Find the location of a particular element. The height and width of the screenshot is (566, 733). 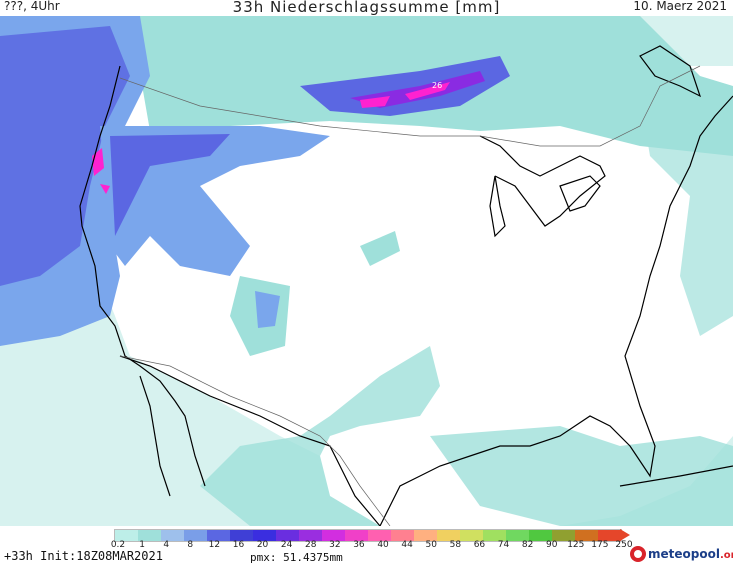

precip-patch-rockies-mid is located at coordinates (267, 309).